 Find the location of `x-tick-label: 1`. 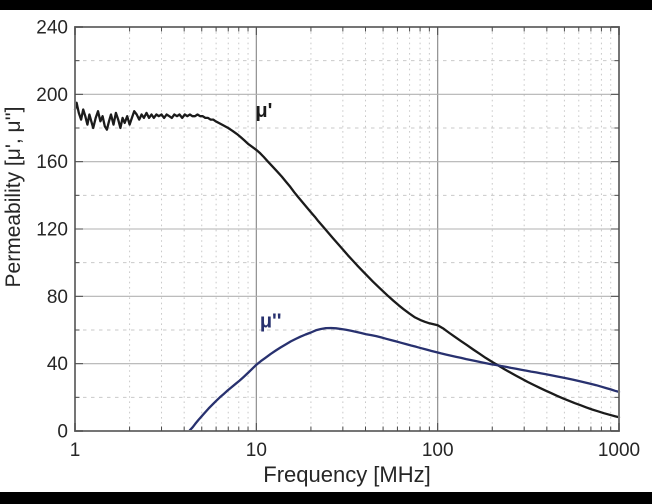

x-tick-label: 1 is located at coordinates (75, 450).